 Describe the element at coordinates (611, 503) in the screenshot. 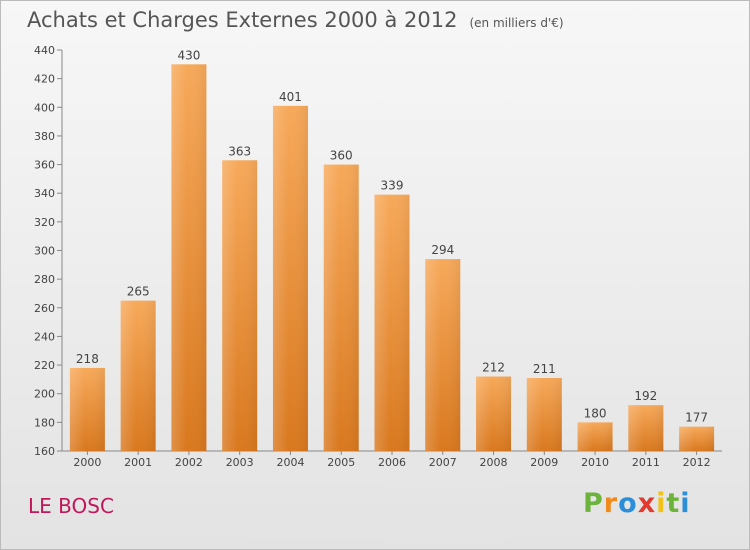

I see `logo-letter: r` at that location.